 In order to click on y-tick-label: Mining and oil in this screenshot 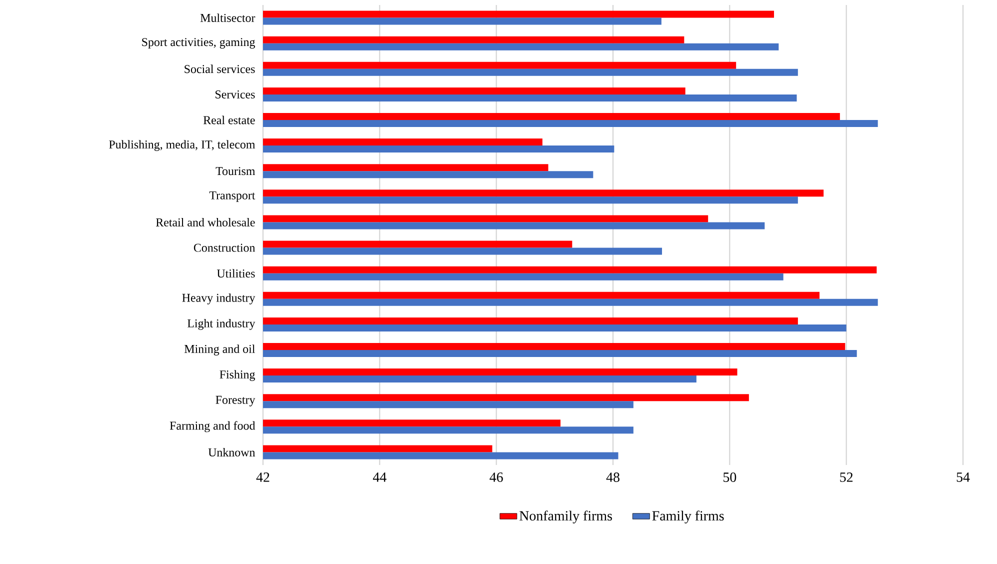, I will do `click(219, 350)`.